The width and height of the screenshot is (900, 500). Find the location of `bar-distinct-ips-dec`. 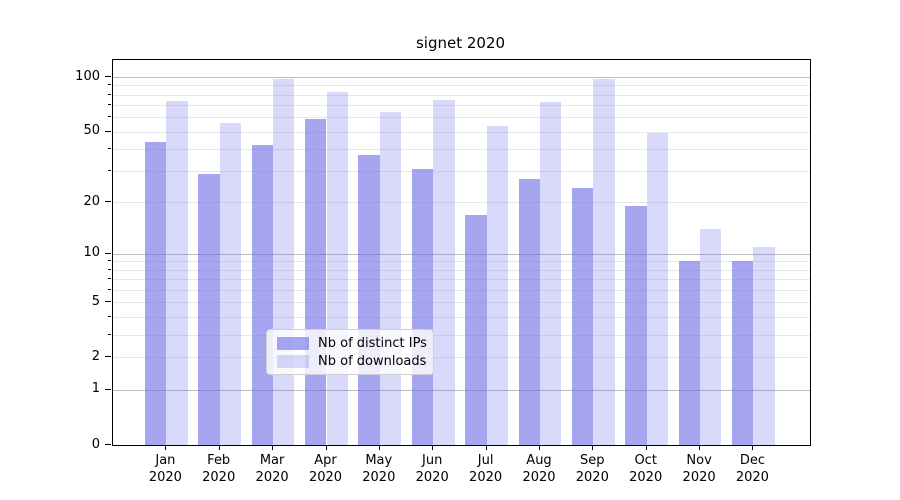

bar-distinct-ips-dec is located at coordinates (743, 353).